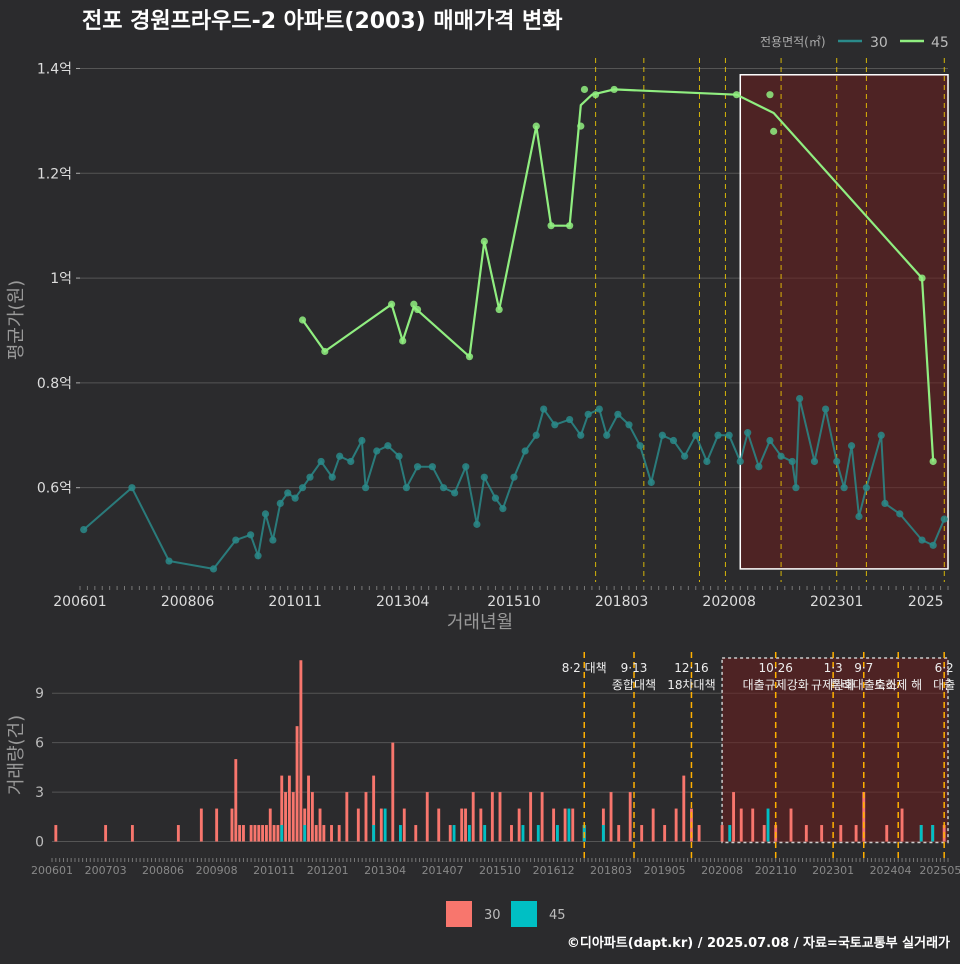  Describe the element at coordinates (217, 870) in the screenshot. I see `volume-x-tick-label: 200908` at that location.